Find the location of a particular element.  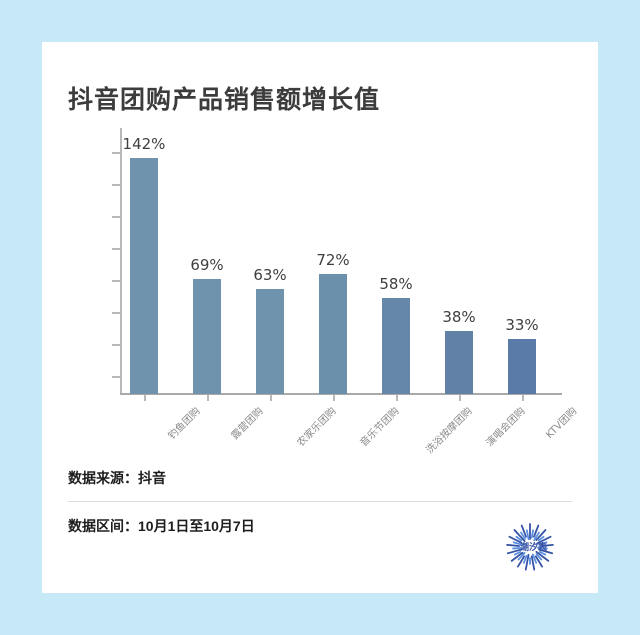

footer-notes: 数据来源：抖音 数据区间：10月1日至10月7日 is located at coordinates (320, 501).